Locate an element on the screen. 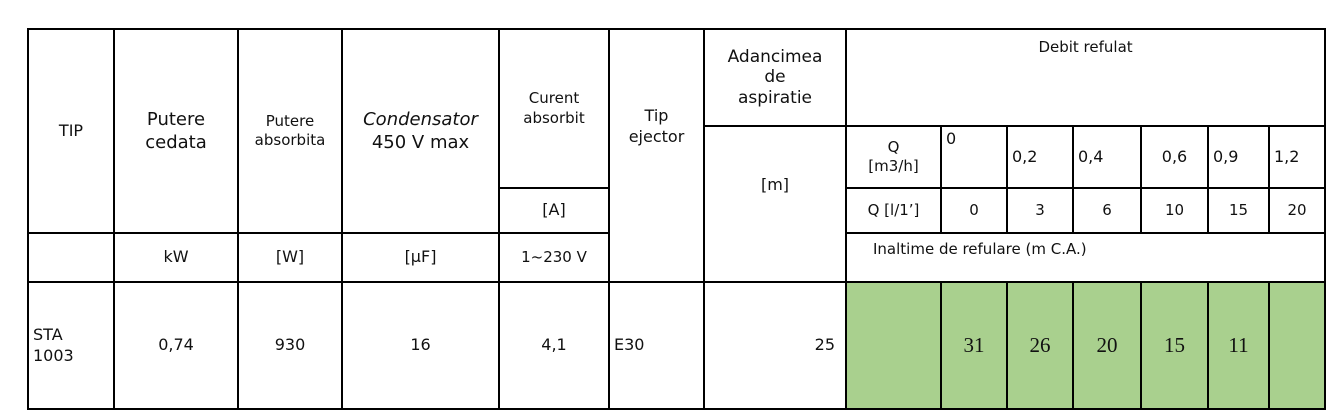 Image resolution: width=1340 pixels, height=414 pixels. head-cell: 11 is located at coordinates (1238, 345).